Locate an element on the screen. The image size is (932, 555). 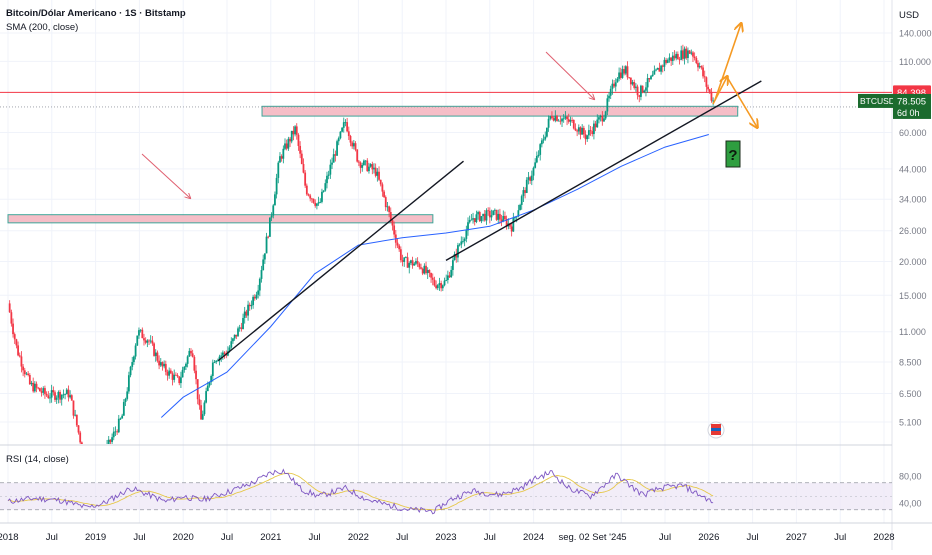
time-tick-label: 2023 is located at coordinates (445, 537).